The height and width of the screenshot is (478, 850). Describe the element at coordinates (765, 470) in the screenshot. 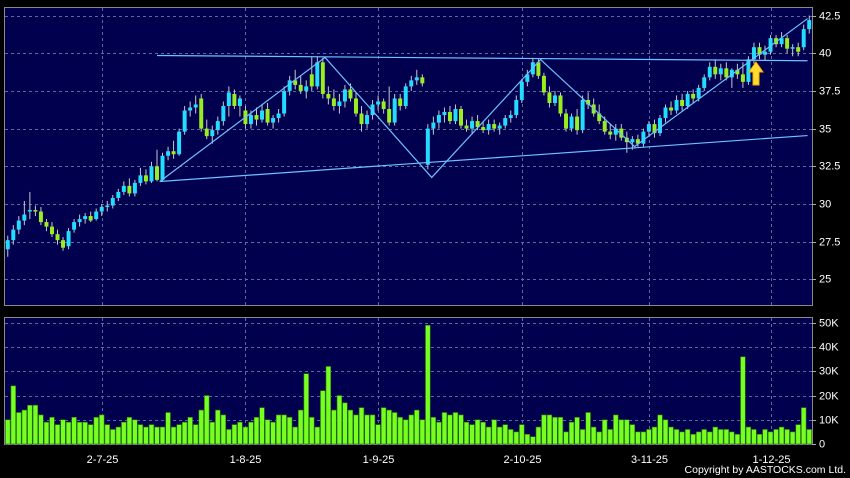

I see `copyright: Copyright by AASTOCKS.com Ltd.` at that location.